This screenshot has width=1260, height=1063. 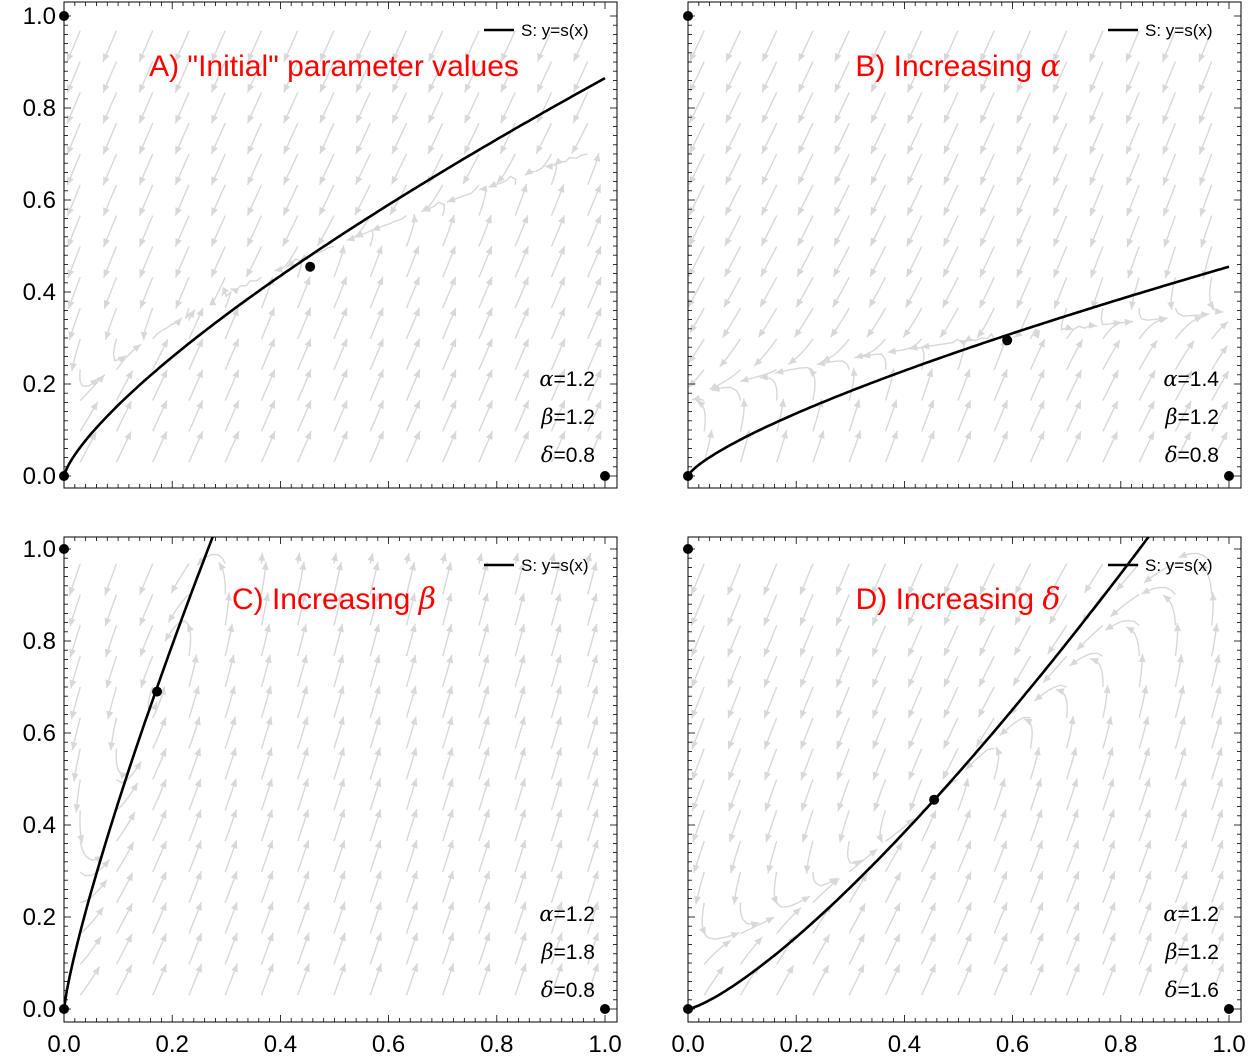 What do you see at coordinates (1191, 914) in the screenshot?
I see `param-label: α=1.2` at bounding box center [1191, 914].